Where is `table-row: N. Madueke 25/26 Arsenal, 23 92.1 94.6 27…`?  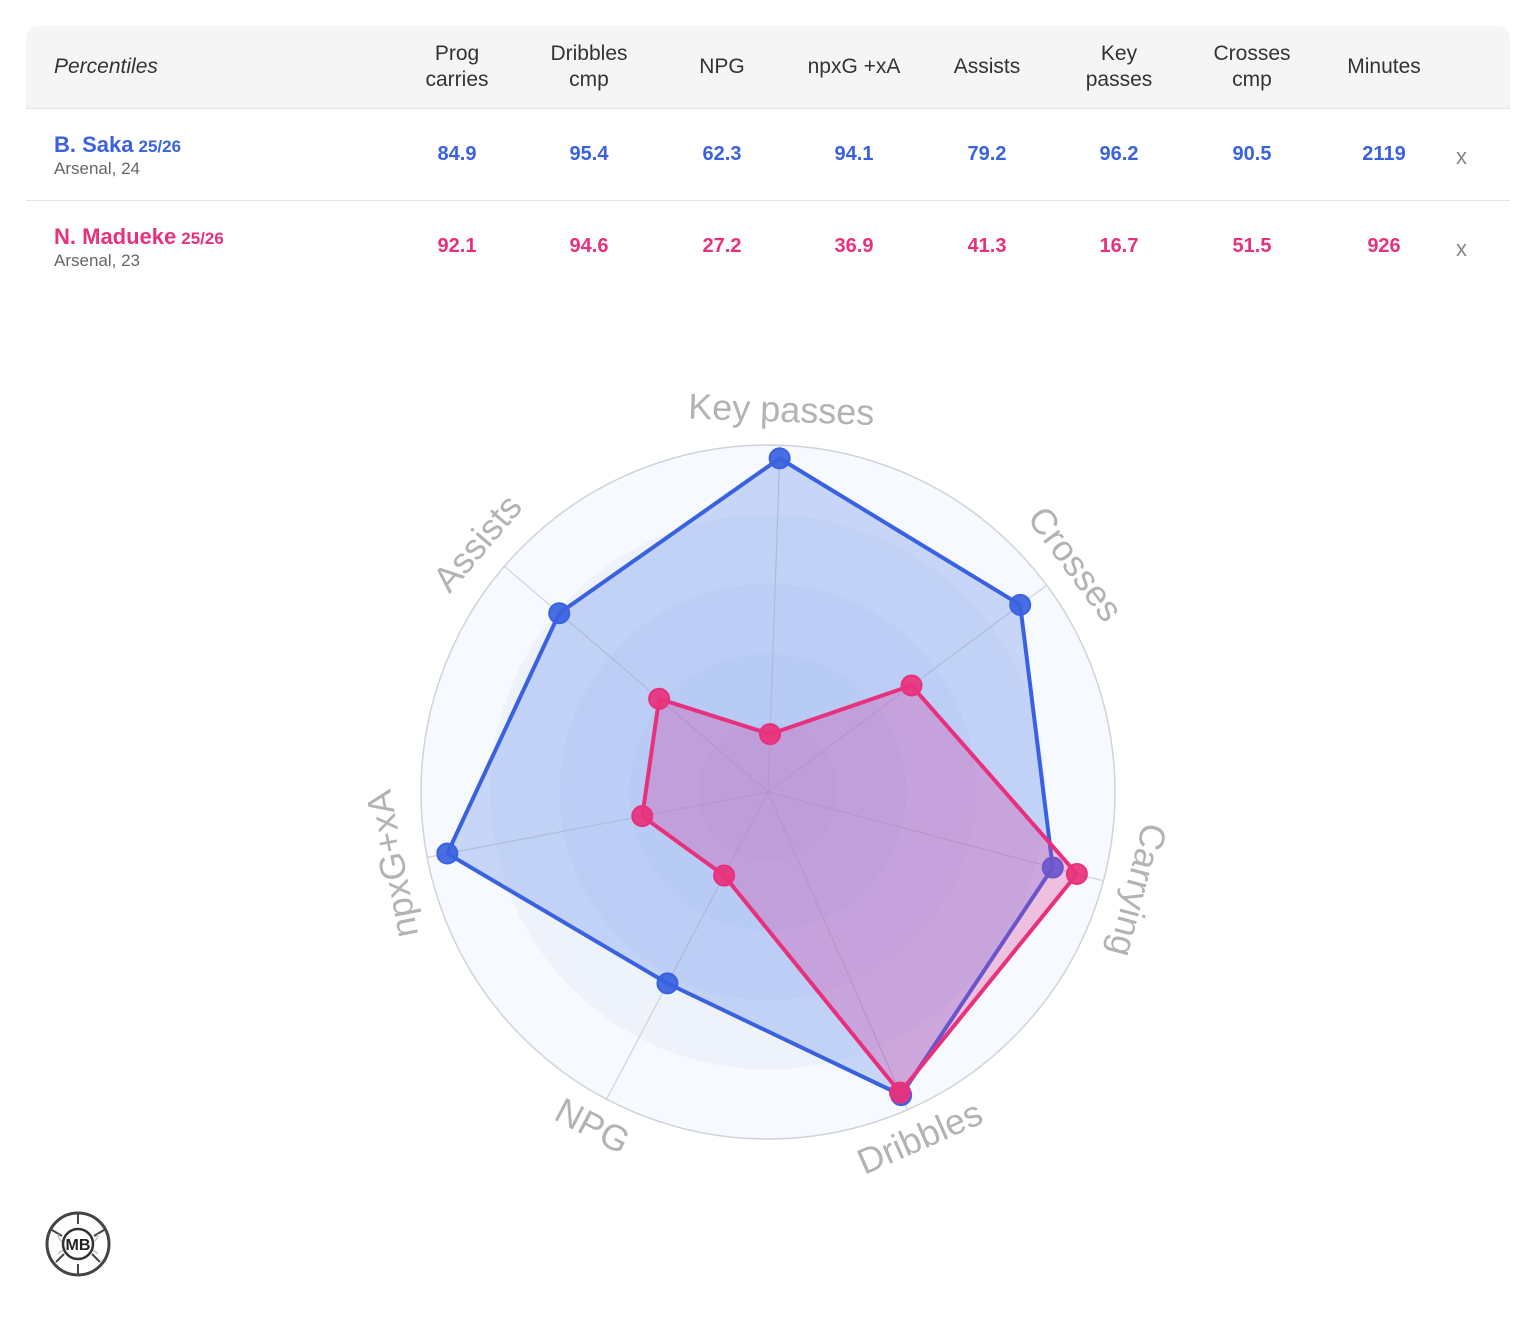 table-row: N. Madueke 25/26 Arsenal, 23 92.1 94.6 27… is located at coordinates (768, 246).